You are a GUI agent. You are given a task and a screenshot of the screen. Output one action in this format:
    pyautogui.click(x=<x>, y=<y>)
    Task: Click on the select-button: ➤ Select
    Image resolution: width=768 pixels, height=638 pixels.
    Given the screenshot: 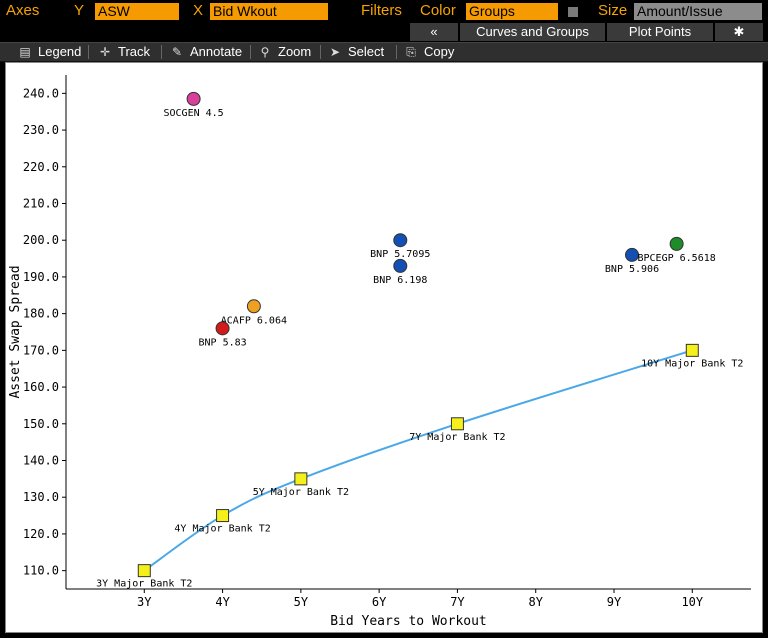 What is the action you would take?
    pyautogui.click(x=356, y=52)
    